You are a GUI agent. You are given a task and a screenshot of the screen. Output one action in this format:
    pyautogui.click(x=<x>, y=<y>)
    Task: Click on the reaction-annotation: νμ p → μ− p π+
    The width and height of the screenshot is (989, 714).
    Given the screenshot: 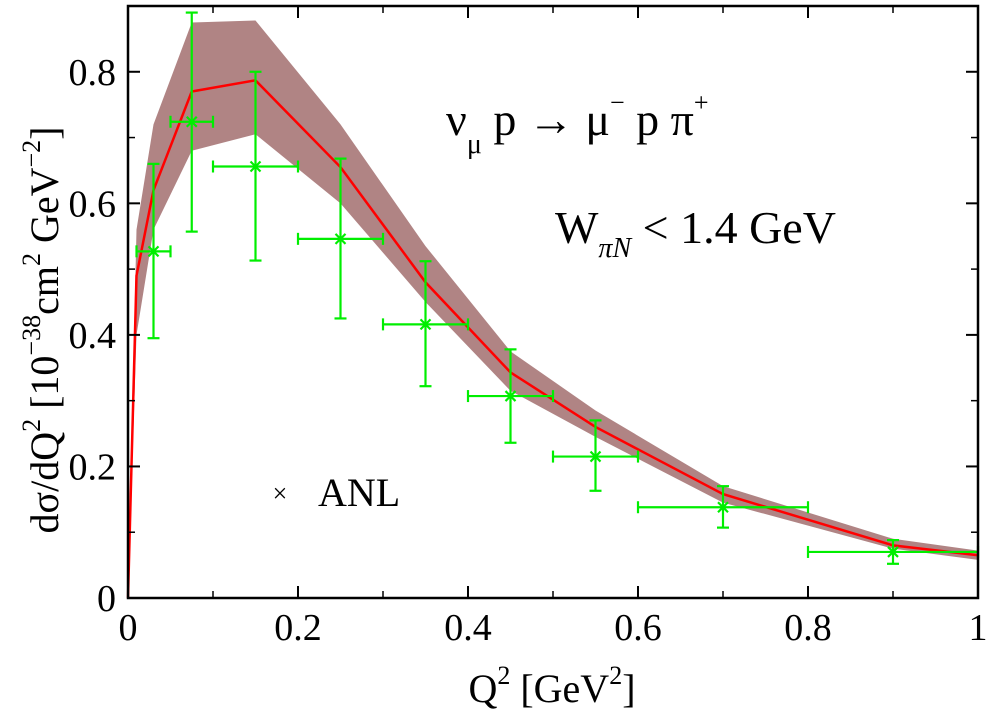 What is the action you would take?
    pyautogui.click(x=577, y=124)
    